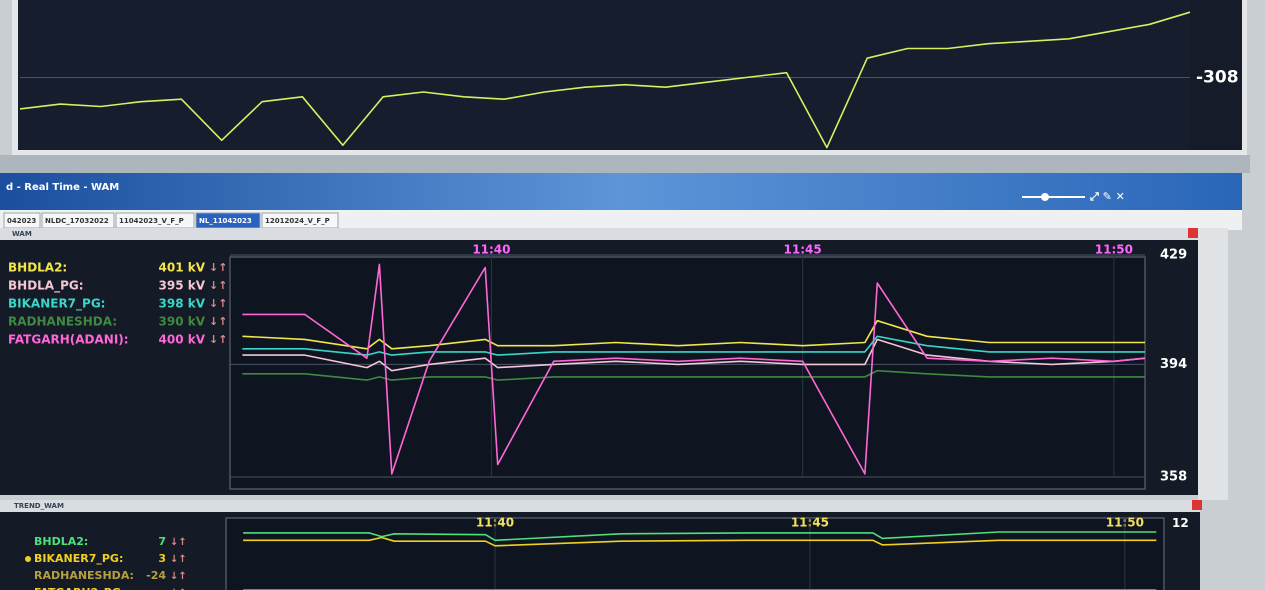 Image resolution: width=1265 pixels, height=590 pixels. Describe the element at coordinates (46, 286) in the screenshot. I see `legend-name: BHDLA_PG:` at that location.